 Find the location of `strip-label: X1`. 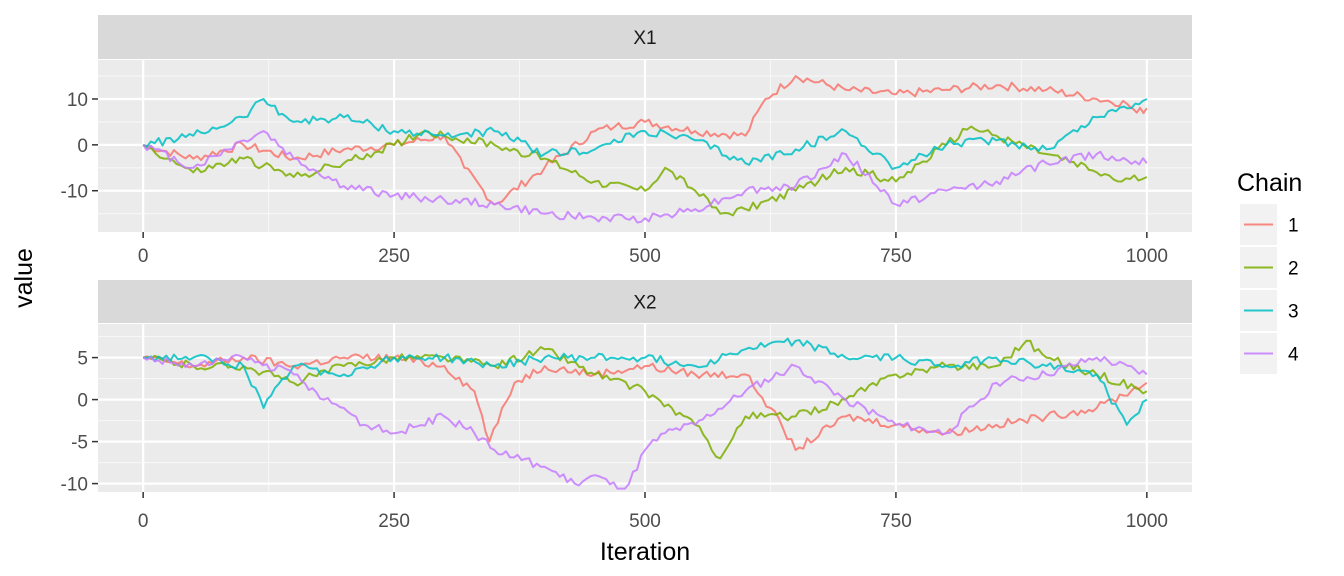

strip-label: X1 is located at coordinates (644, 38).